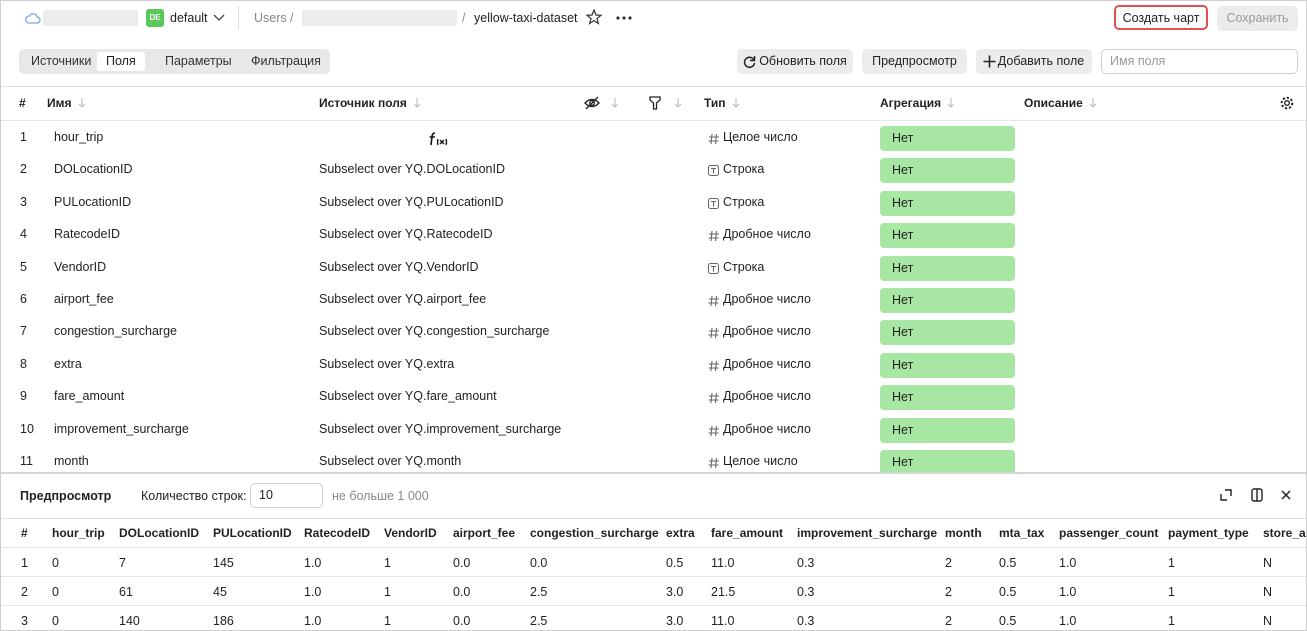  Describe the element at coordinates (1257, 495) in the screenshot. I see `split-icon` at that location.